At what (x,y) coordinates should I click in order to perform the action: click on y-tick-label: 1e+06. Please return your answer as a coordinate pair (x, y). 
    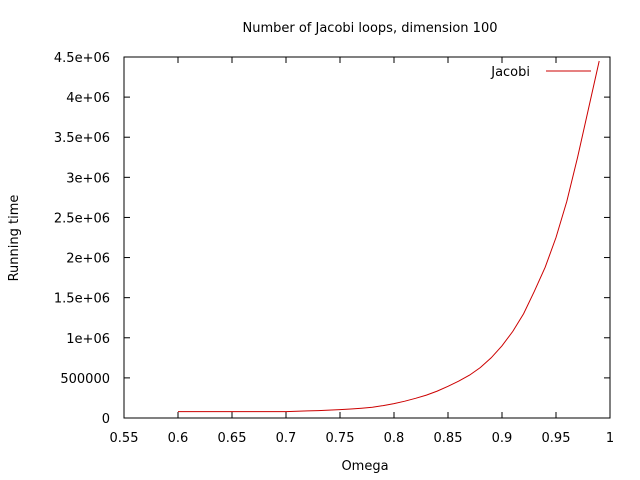
    Looking at the image, I should click on (88, 339).